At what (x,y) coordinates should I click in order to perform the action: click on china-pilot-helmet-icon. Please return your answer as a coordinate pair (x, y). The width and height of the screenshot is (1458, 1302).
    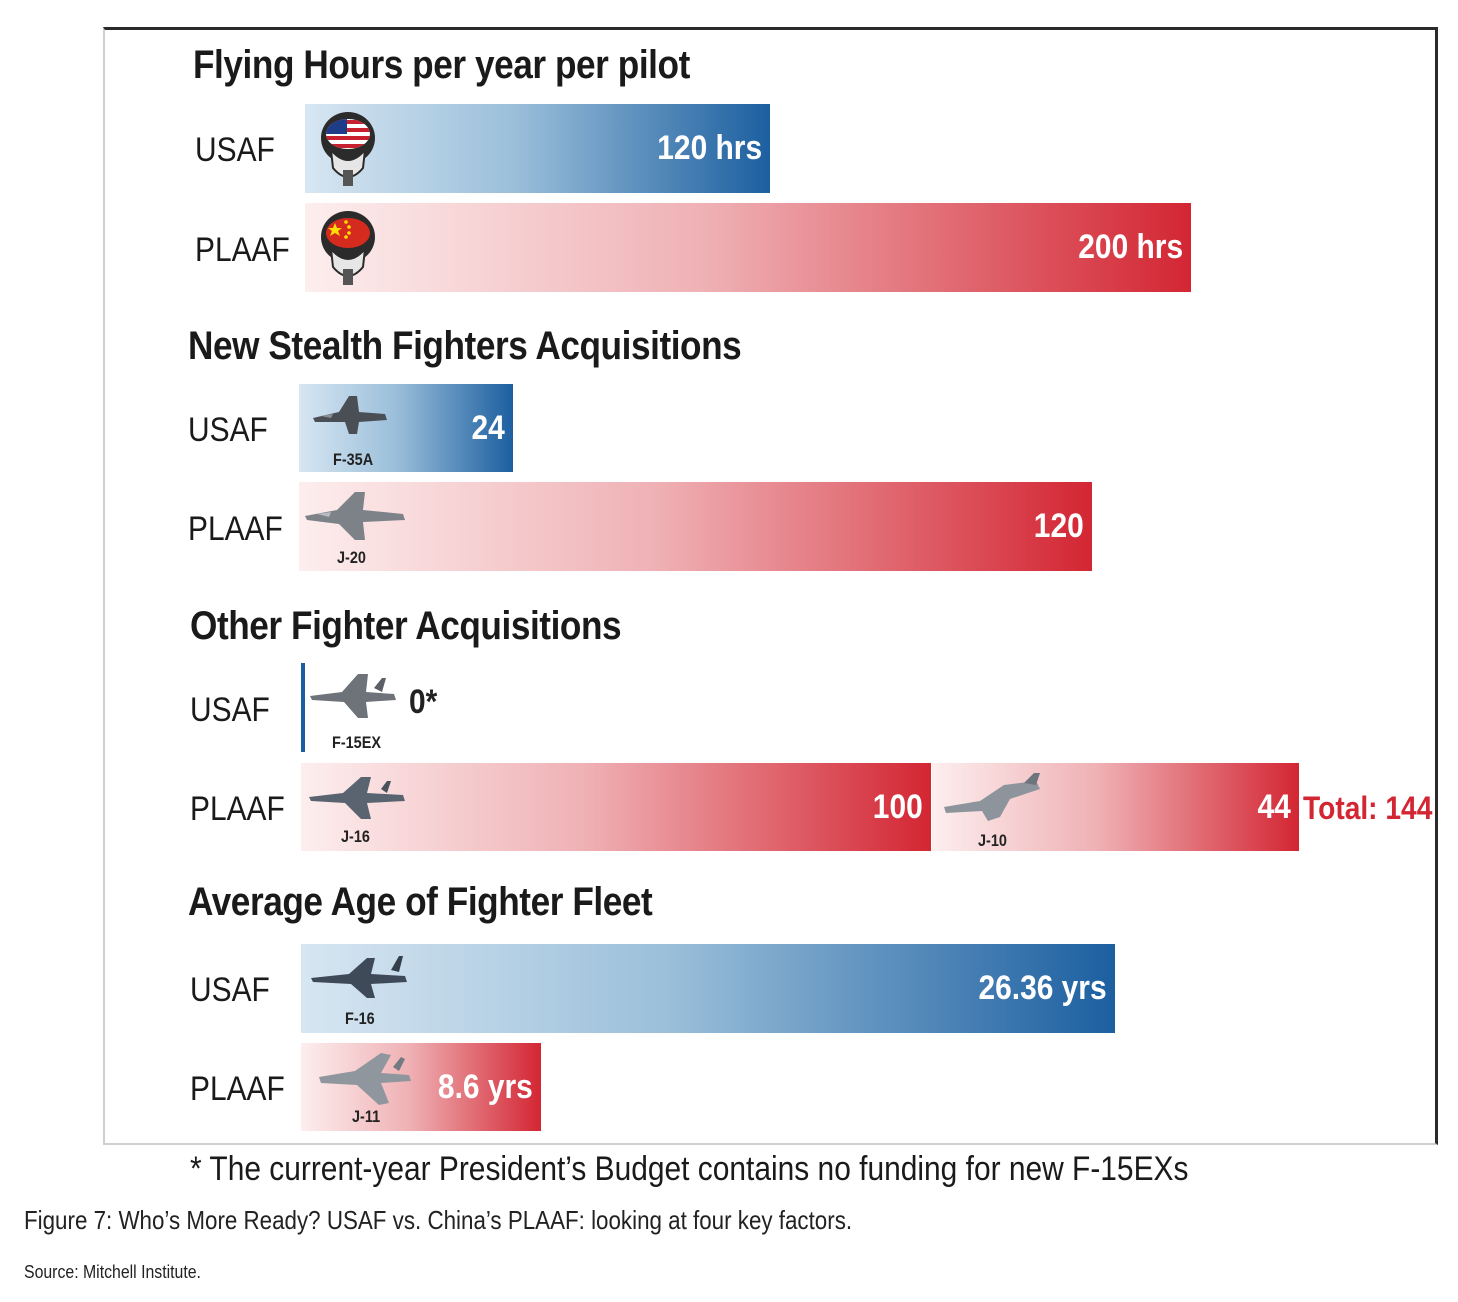
    Looking at the image, I should click on (348, 248).